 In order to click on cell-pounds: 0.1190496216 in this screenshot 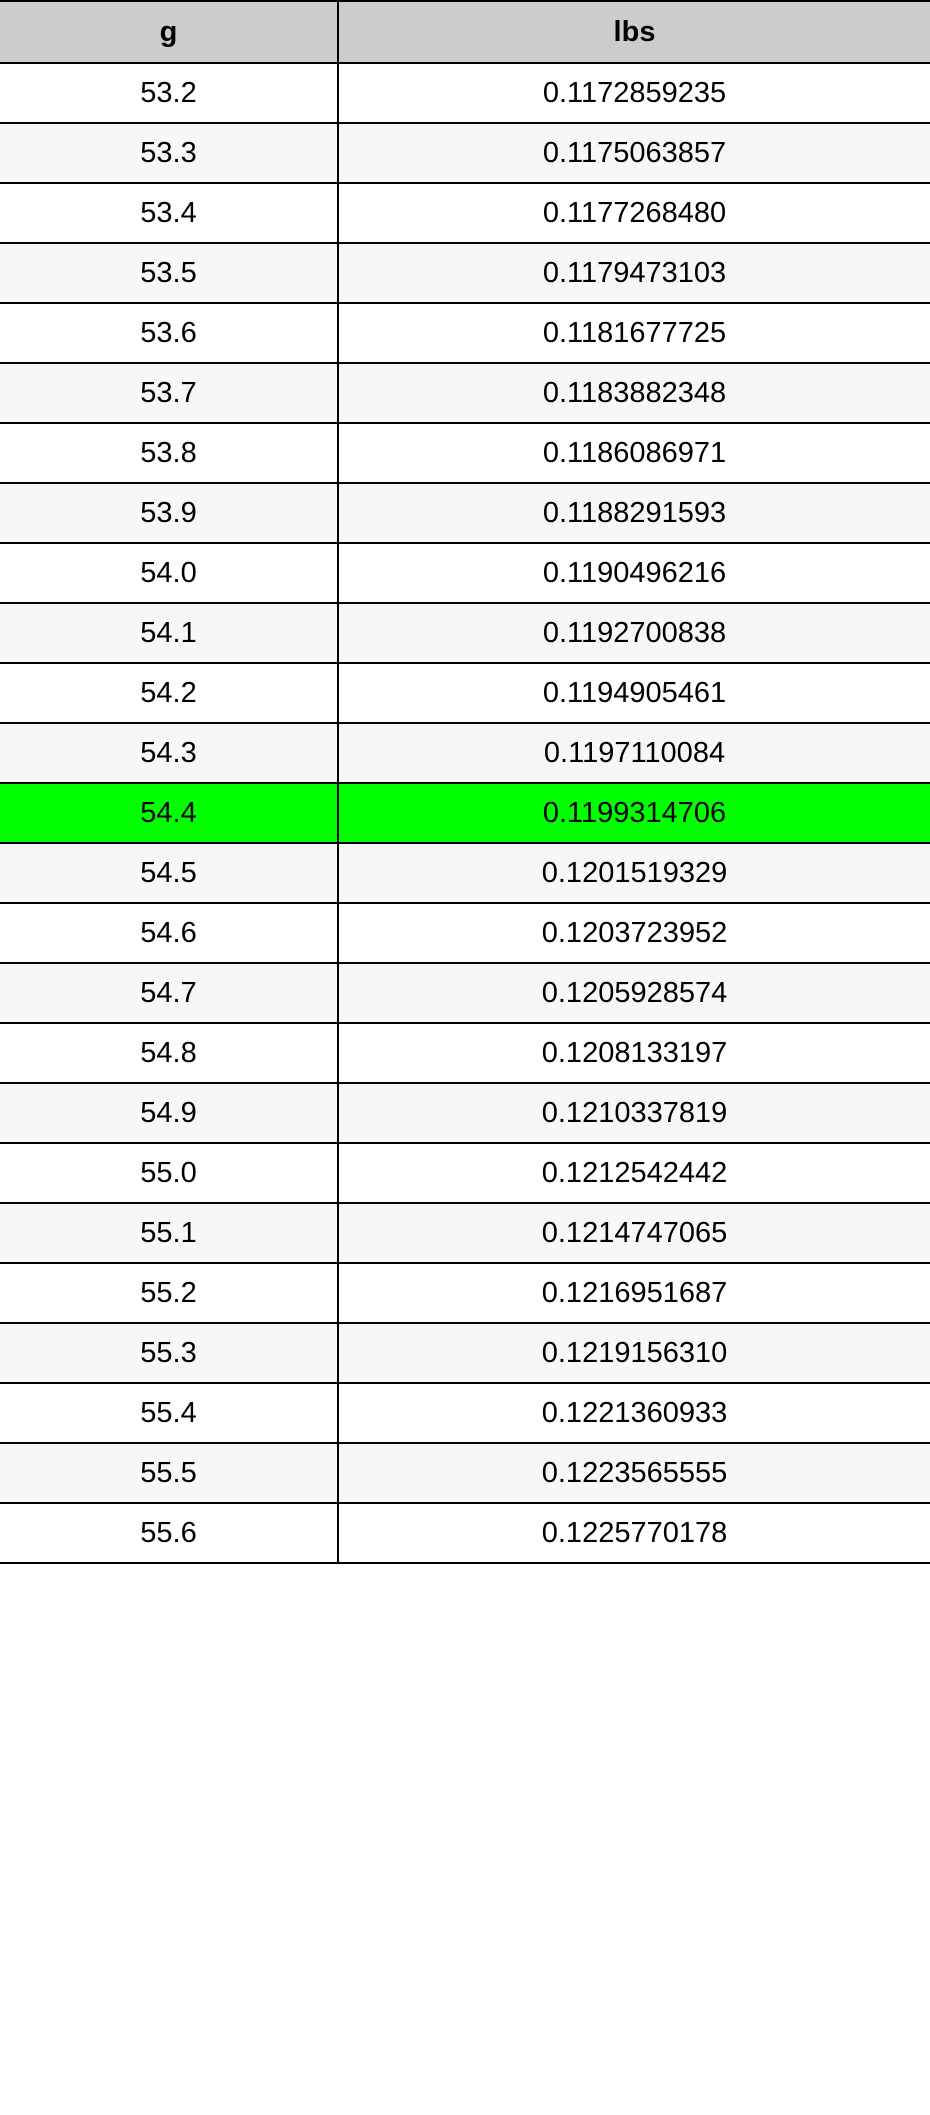, I will do `click(634, 573)`.